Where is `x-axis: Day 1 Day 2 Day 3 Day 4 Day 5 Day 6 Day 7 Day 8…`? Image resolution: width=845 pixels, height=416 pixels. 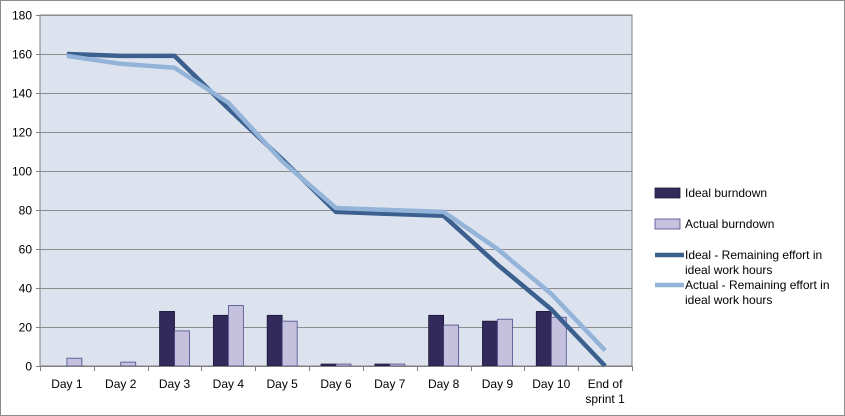 x-axis: Day 1 Day 2 Day 3 Day 4 Day 5 Day 6 Day 7 Day 8… is located at coordinates (336, 386).